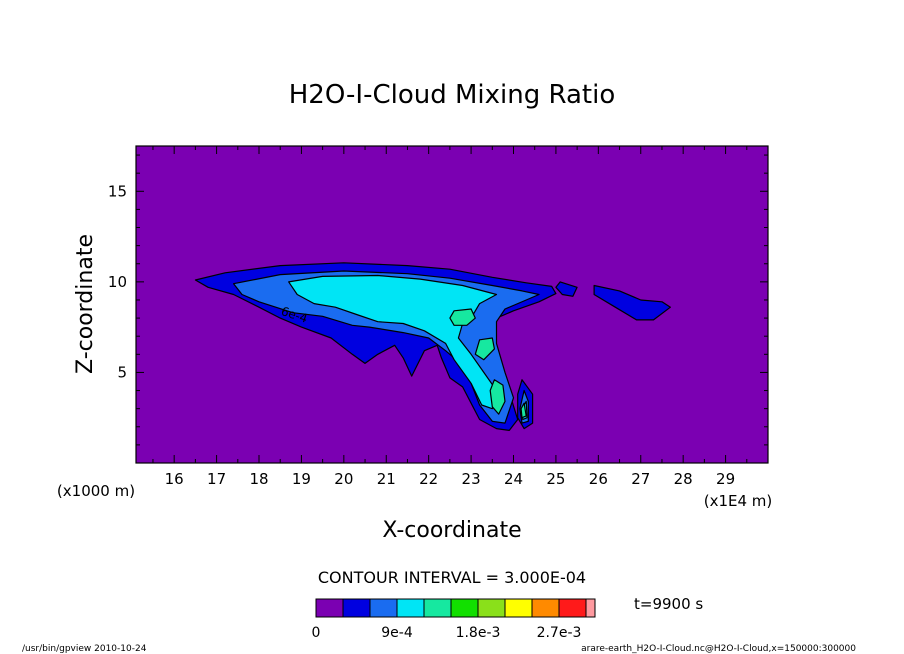 The height and width of the screenshot is (654, 904). I want to click on footer-left: /usr/bin/gpview 2010-10-24, so click(84, 649).